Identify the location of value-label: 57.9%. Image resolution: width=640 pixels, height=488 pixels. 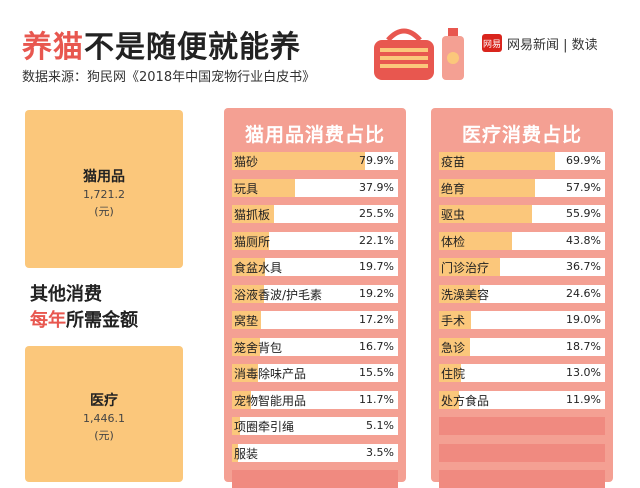
(583, 187).